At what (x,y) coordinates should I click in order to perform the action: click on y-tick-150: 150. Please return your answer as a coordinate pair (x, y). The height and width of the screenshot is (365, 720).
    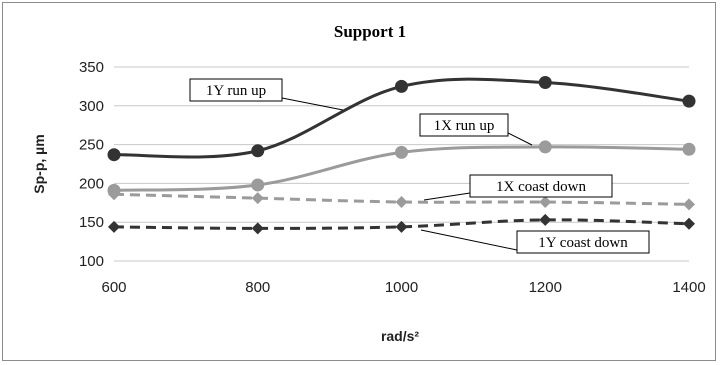
    Looking at the image, I should click on (91, 222).